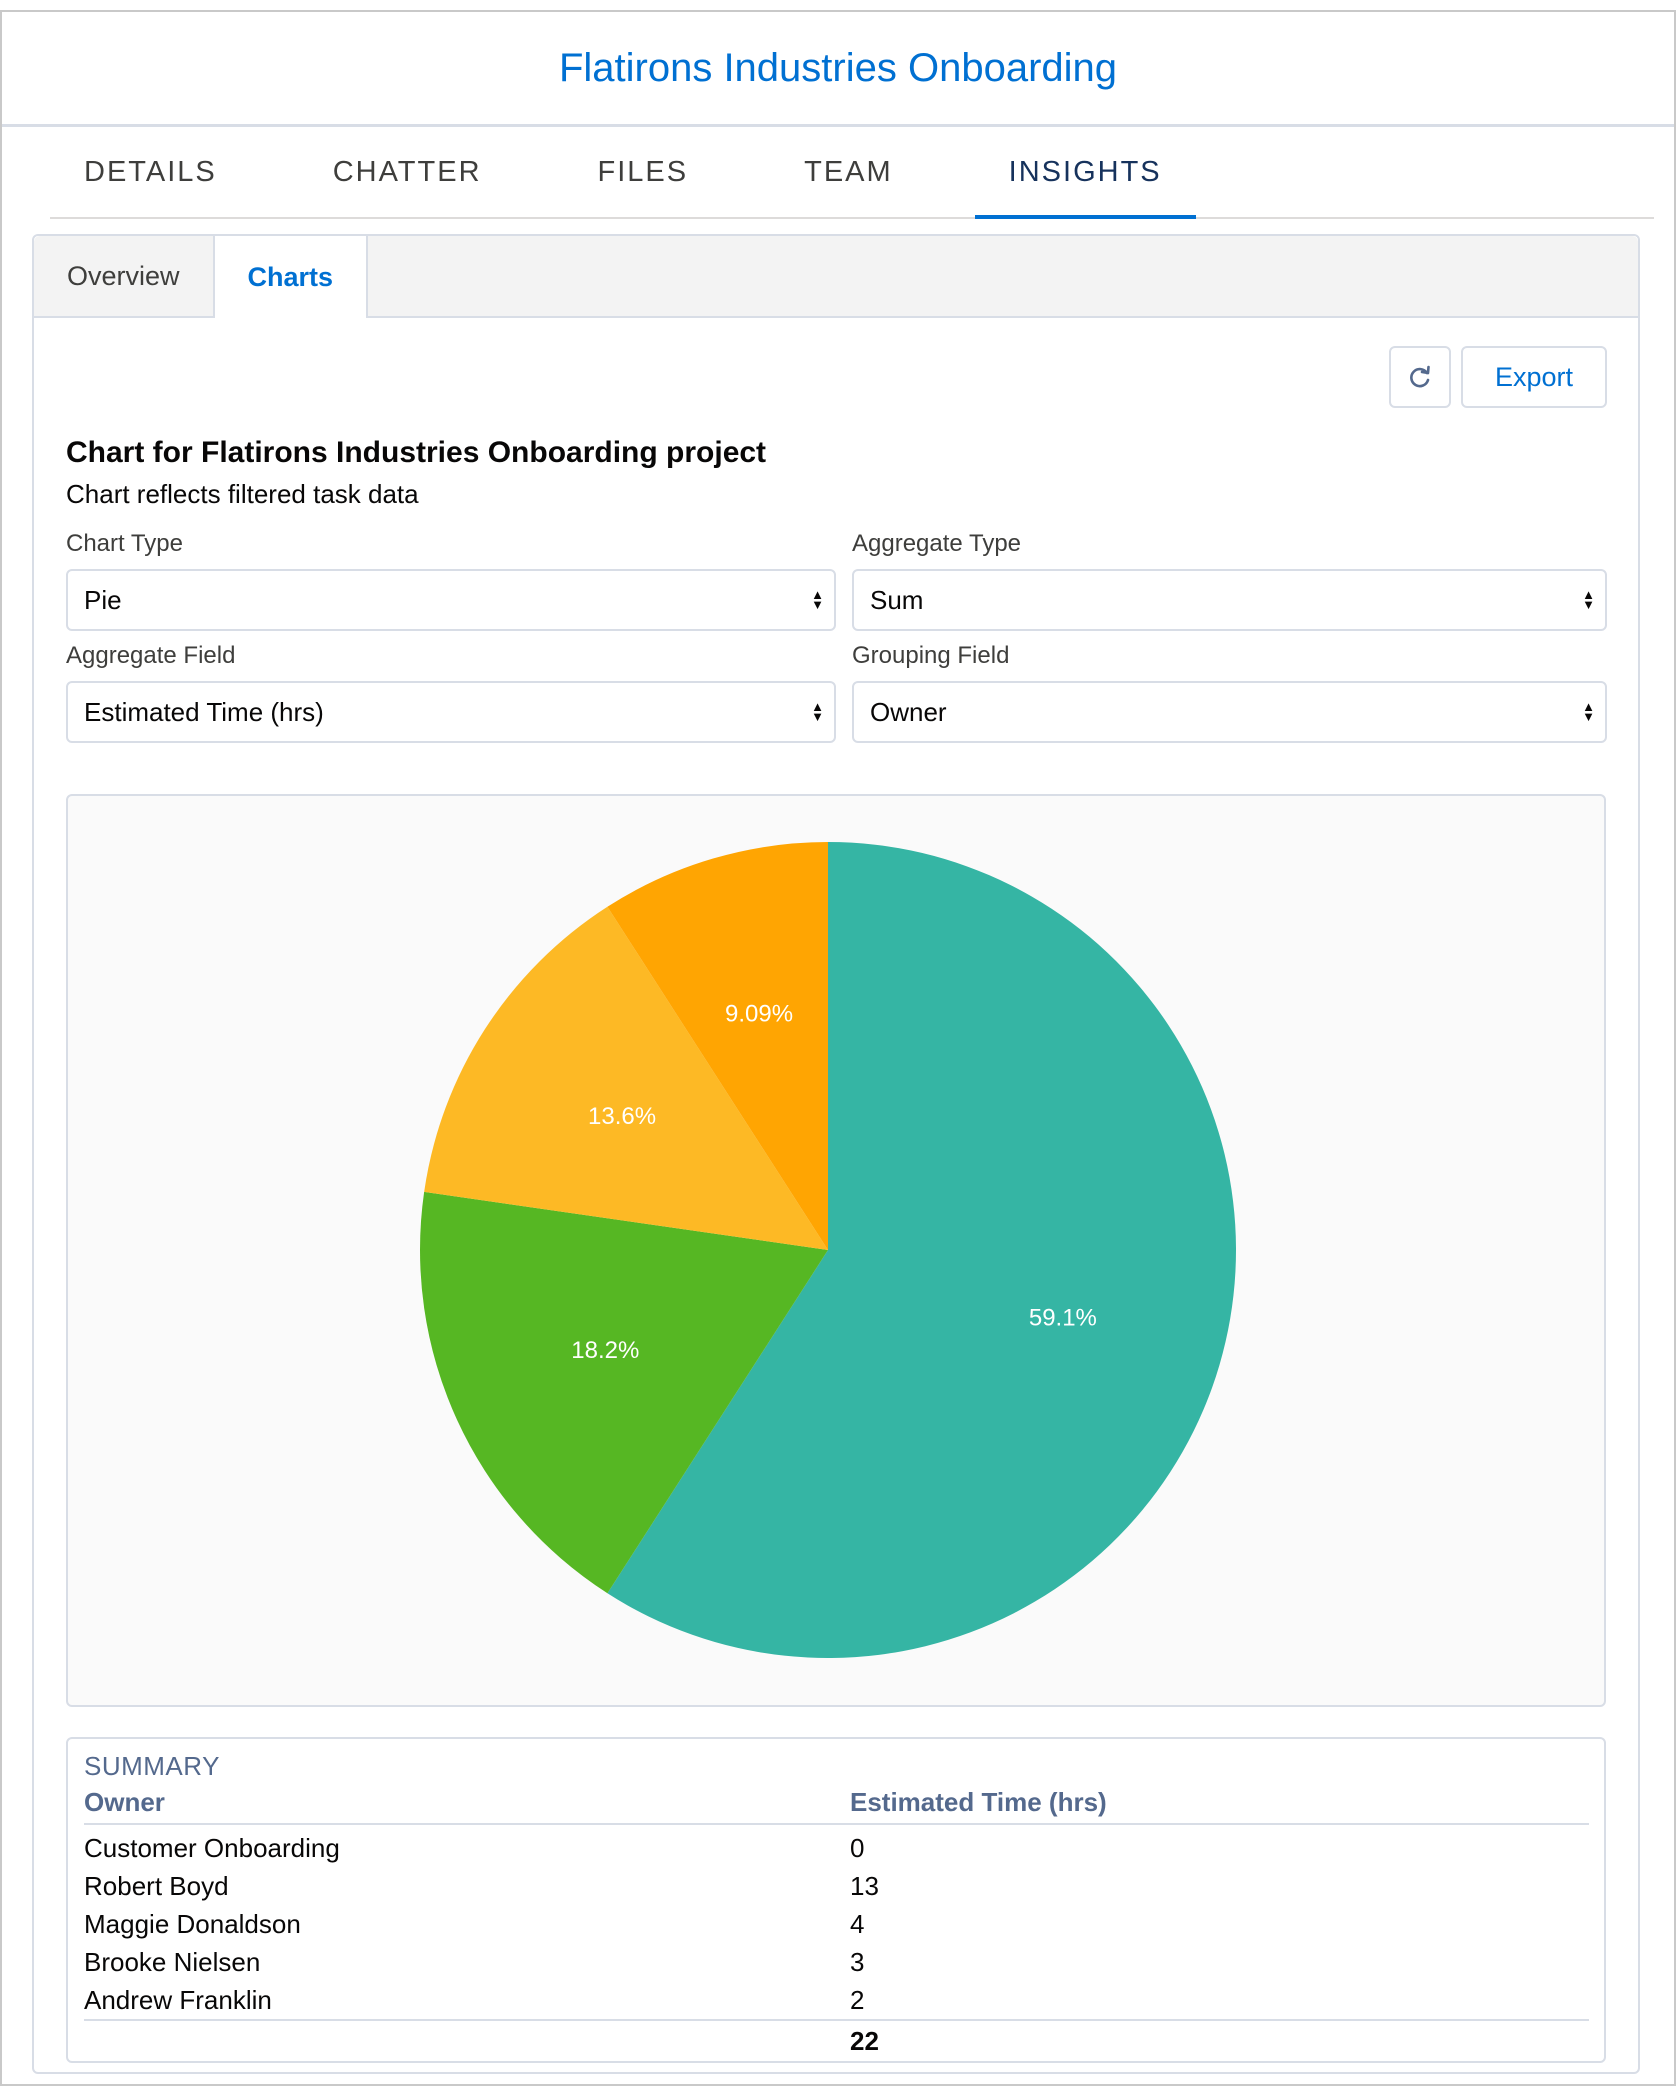  Describe the element at coordinates (857, 1847) in the screenshot. I see `time-cell: 0` at that location.